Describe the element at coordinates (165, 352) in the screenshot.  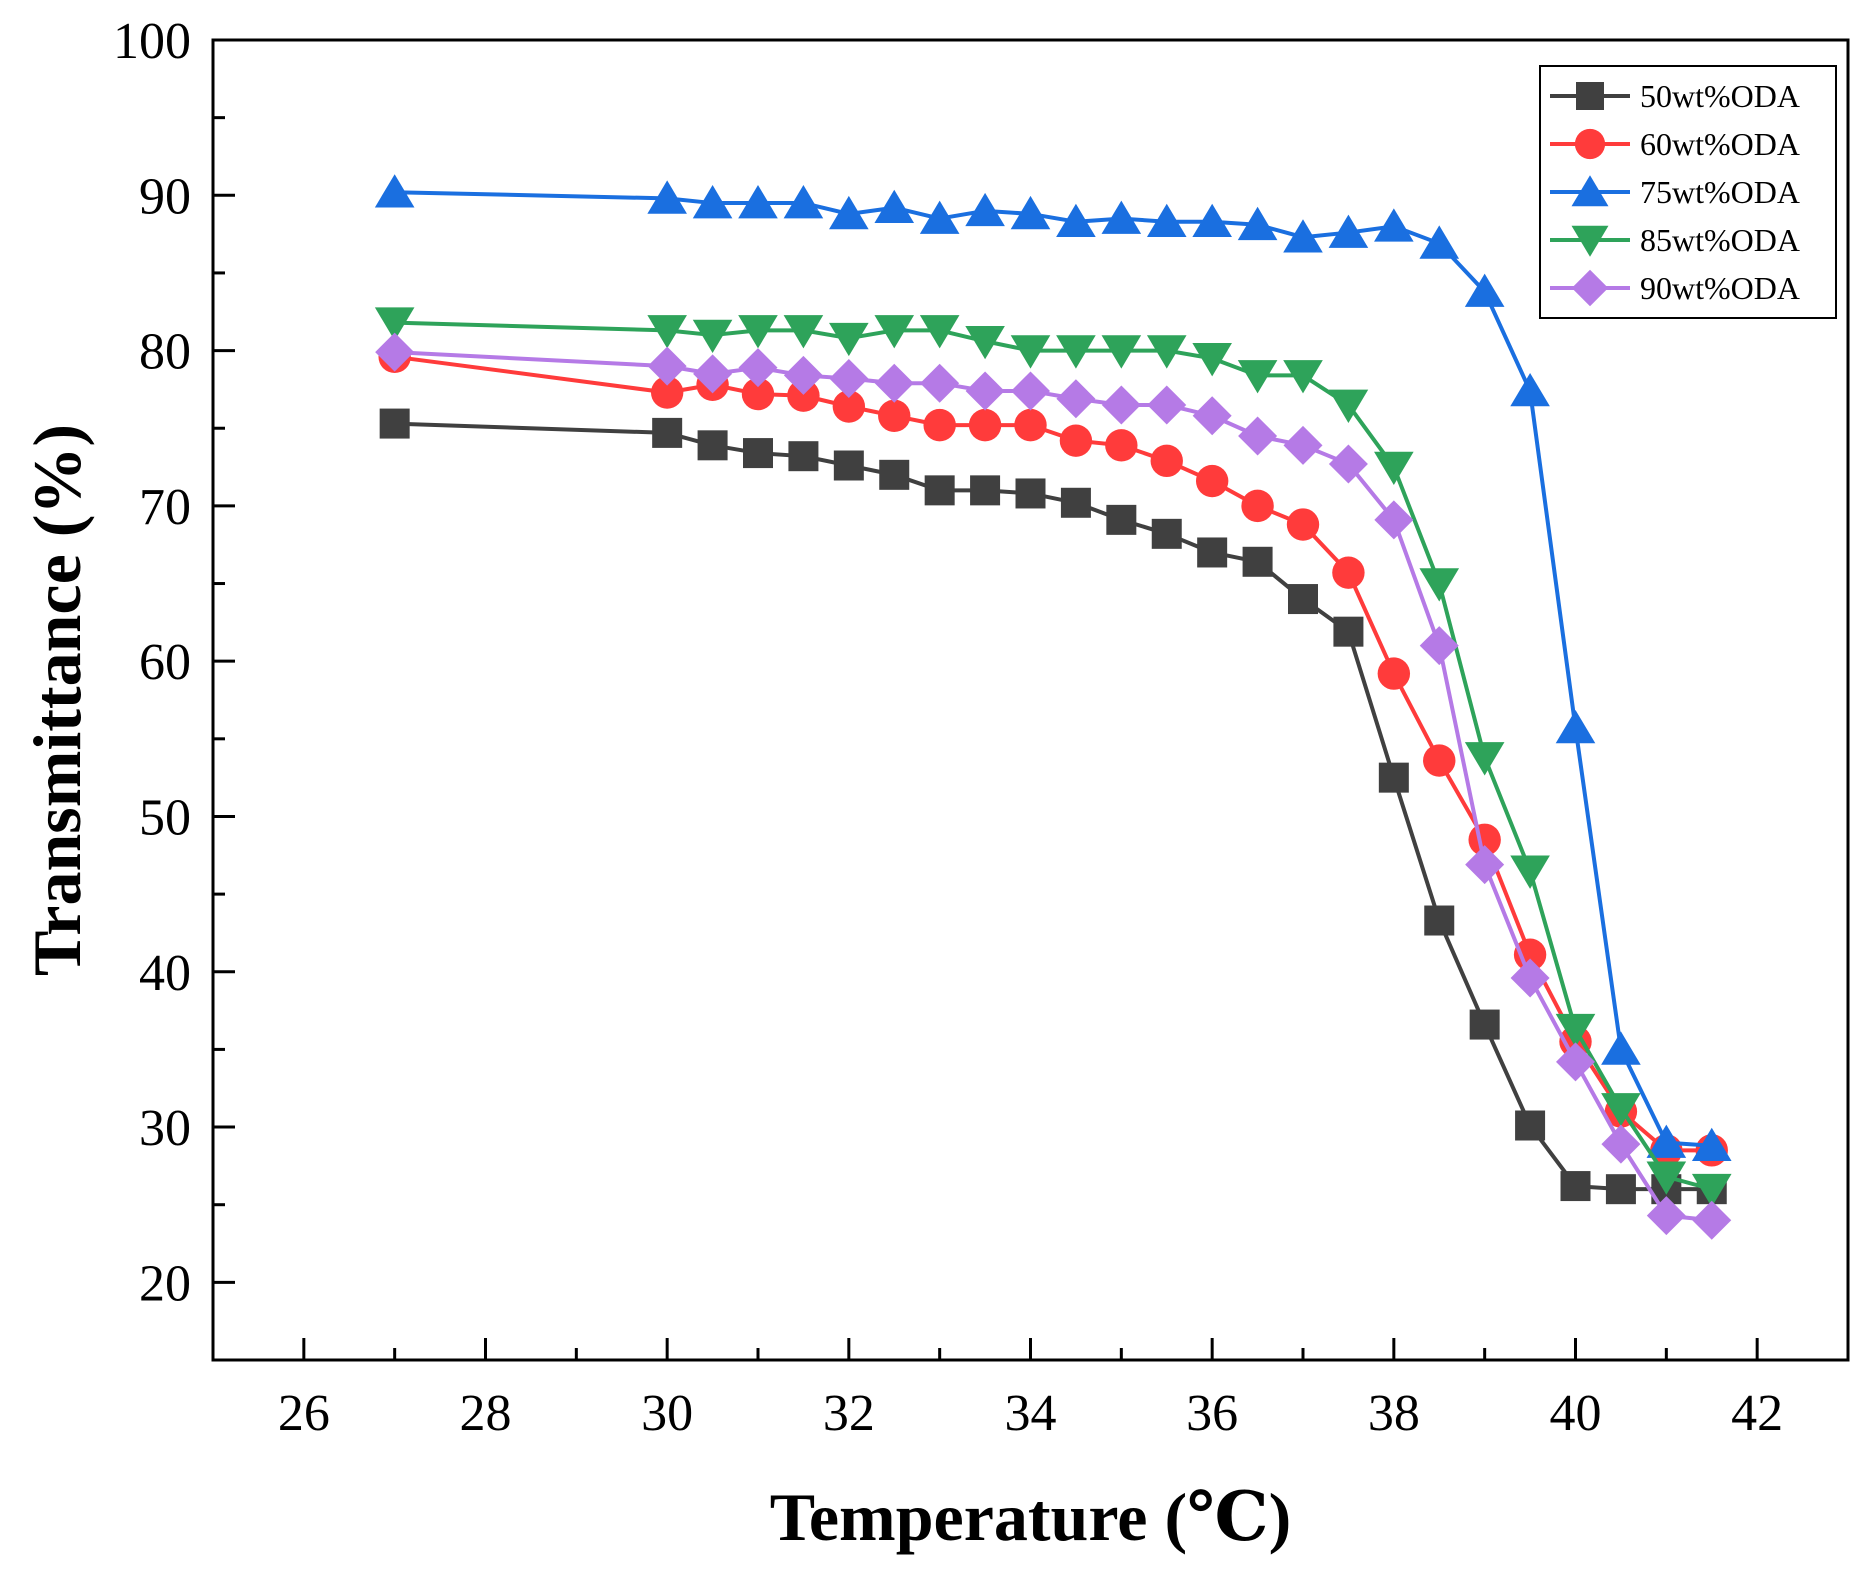
I see `y-tick-label: 80` at that location.